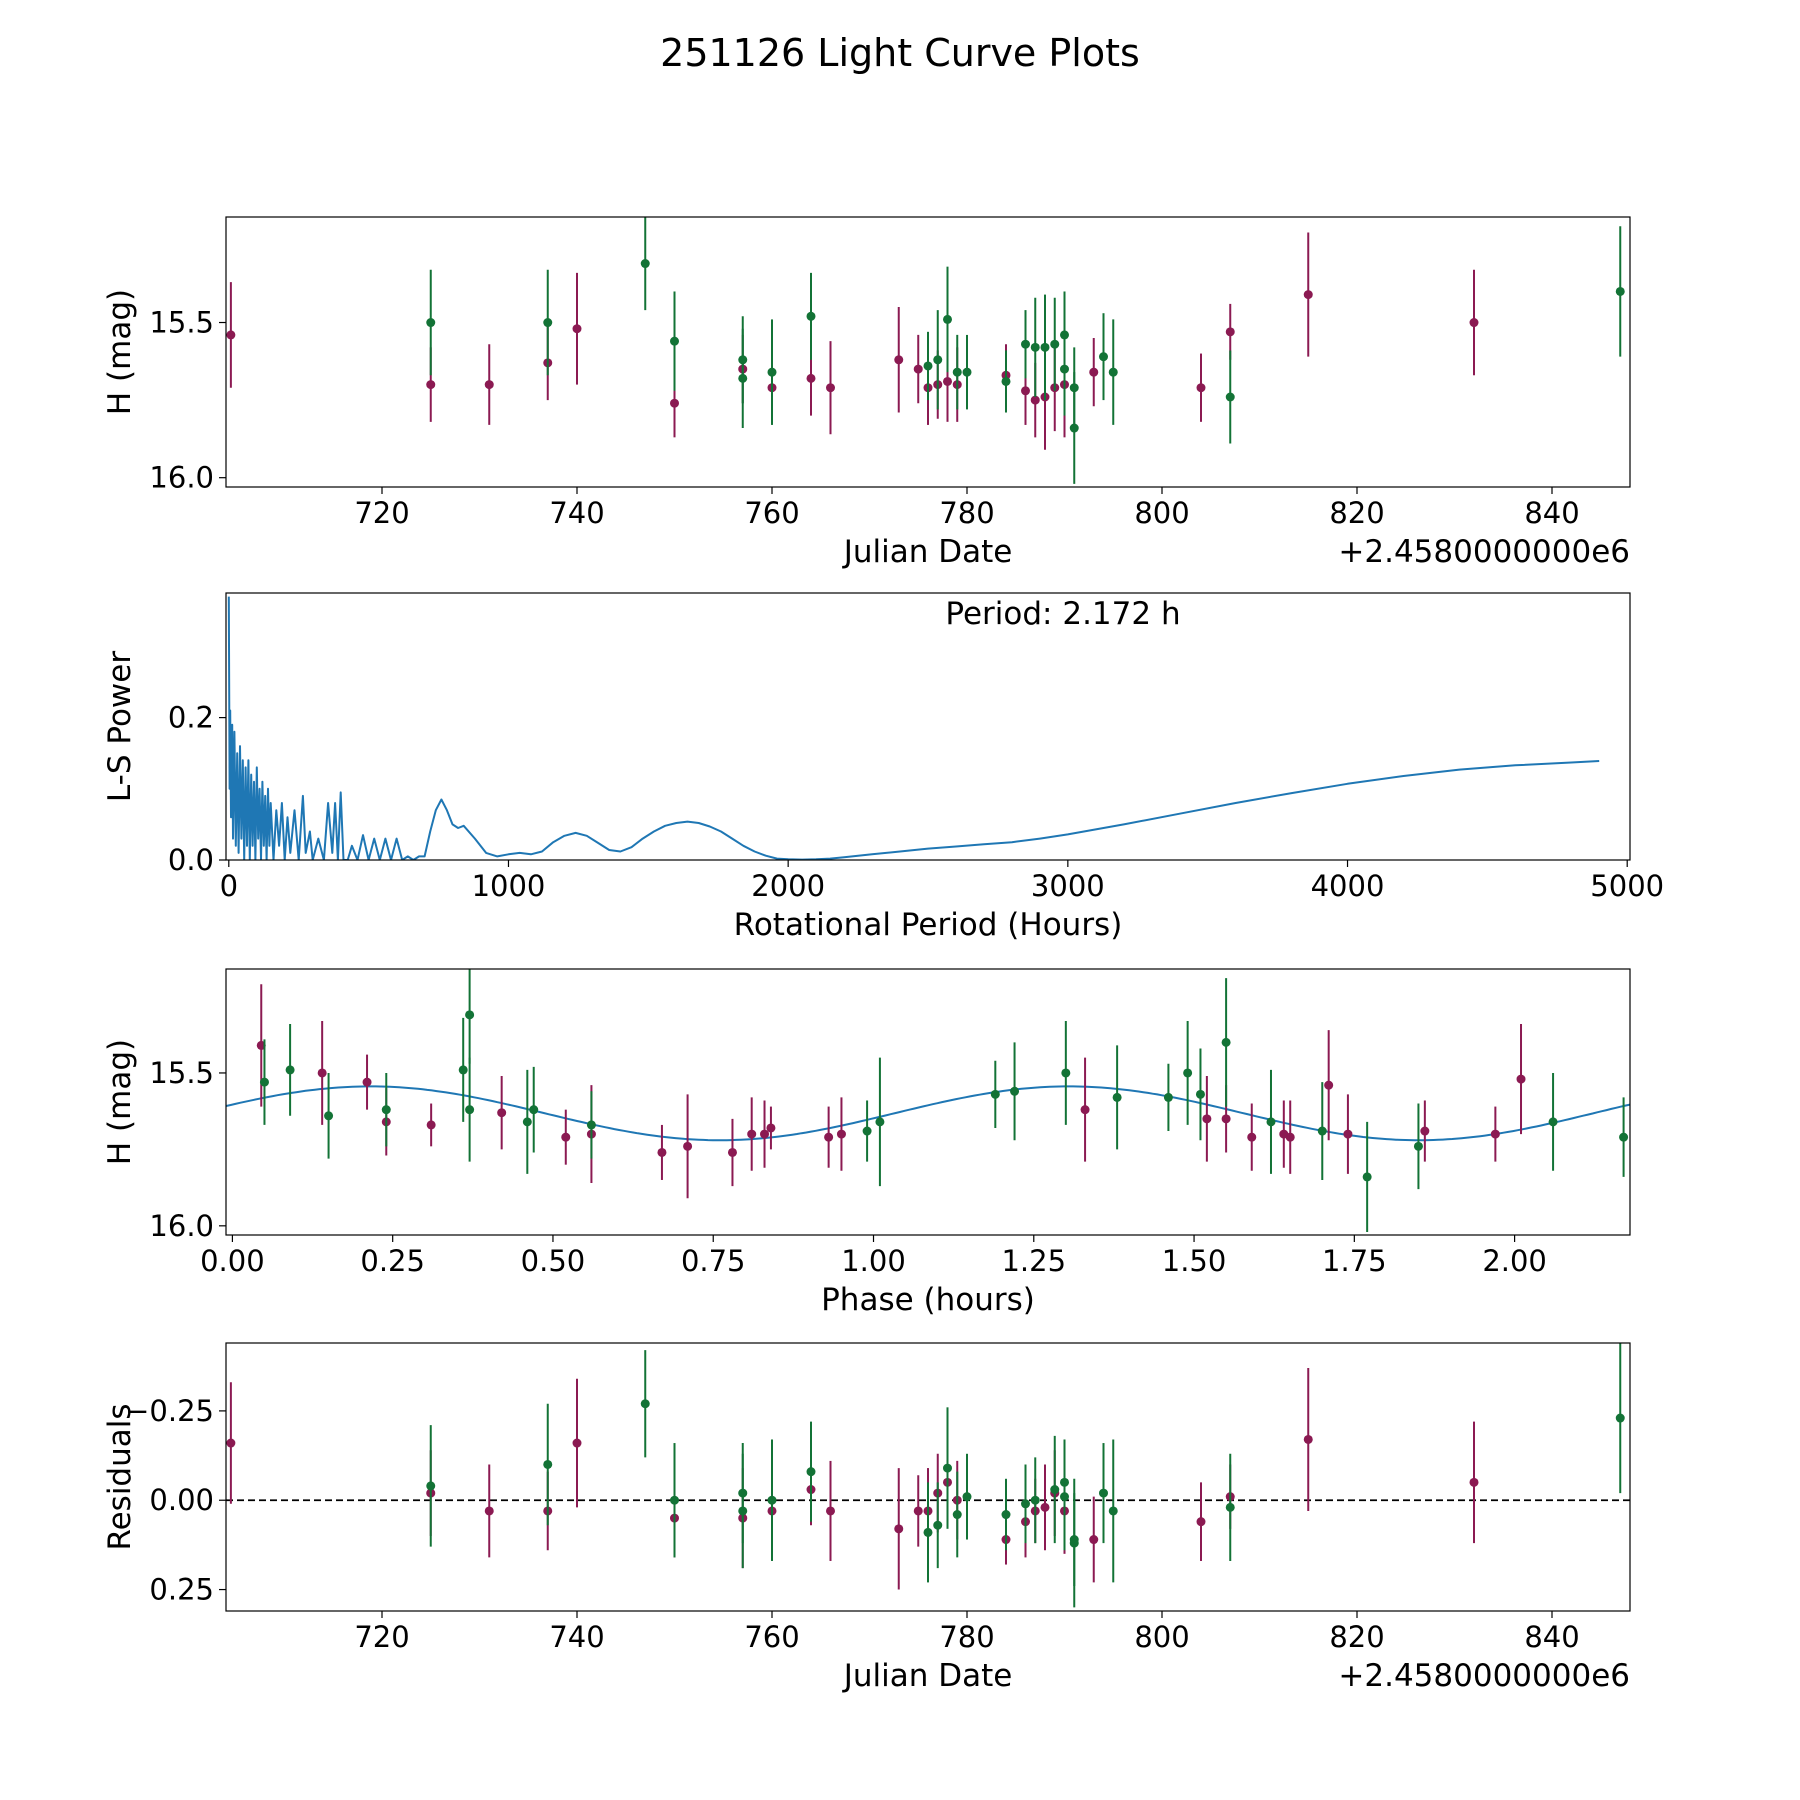 The height and width of the screenshot is (1800, 1800). Describe the element at coordinates (181, 1226) in the screenshot. I see `y-tick-label: 16.0` at that location.